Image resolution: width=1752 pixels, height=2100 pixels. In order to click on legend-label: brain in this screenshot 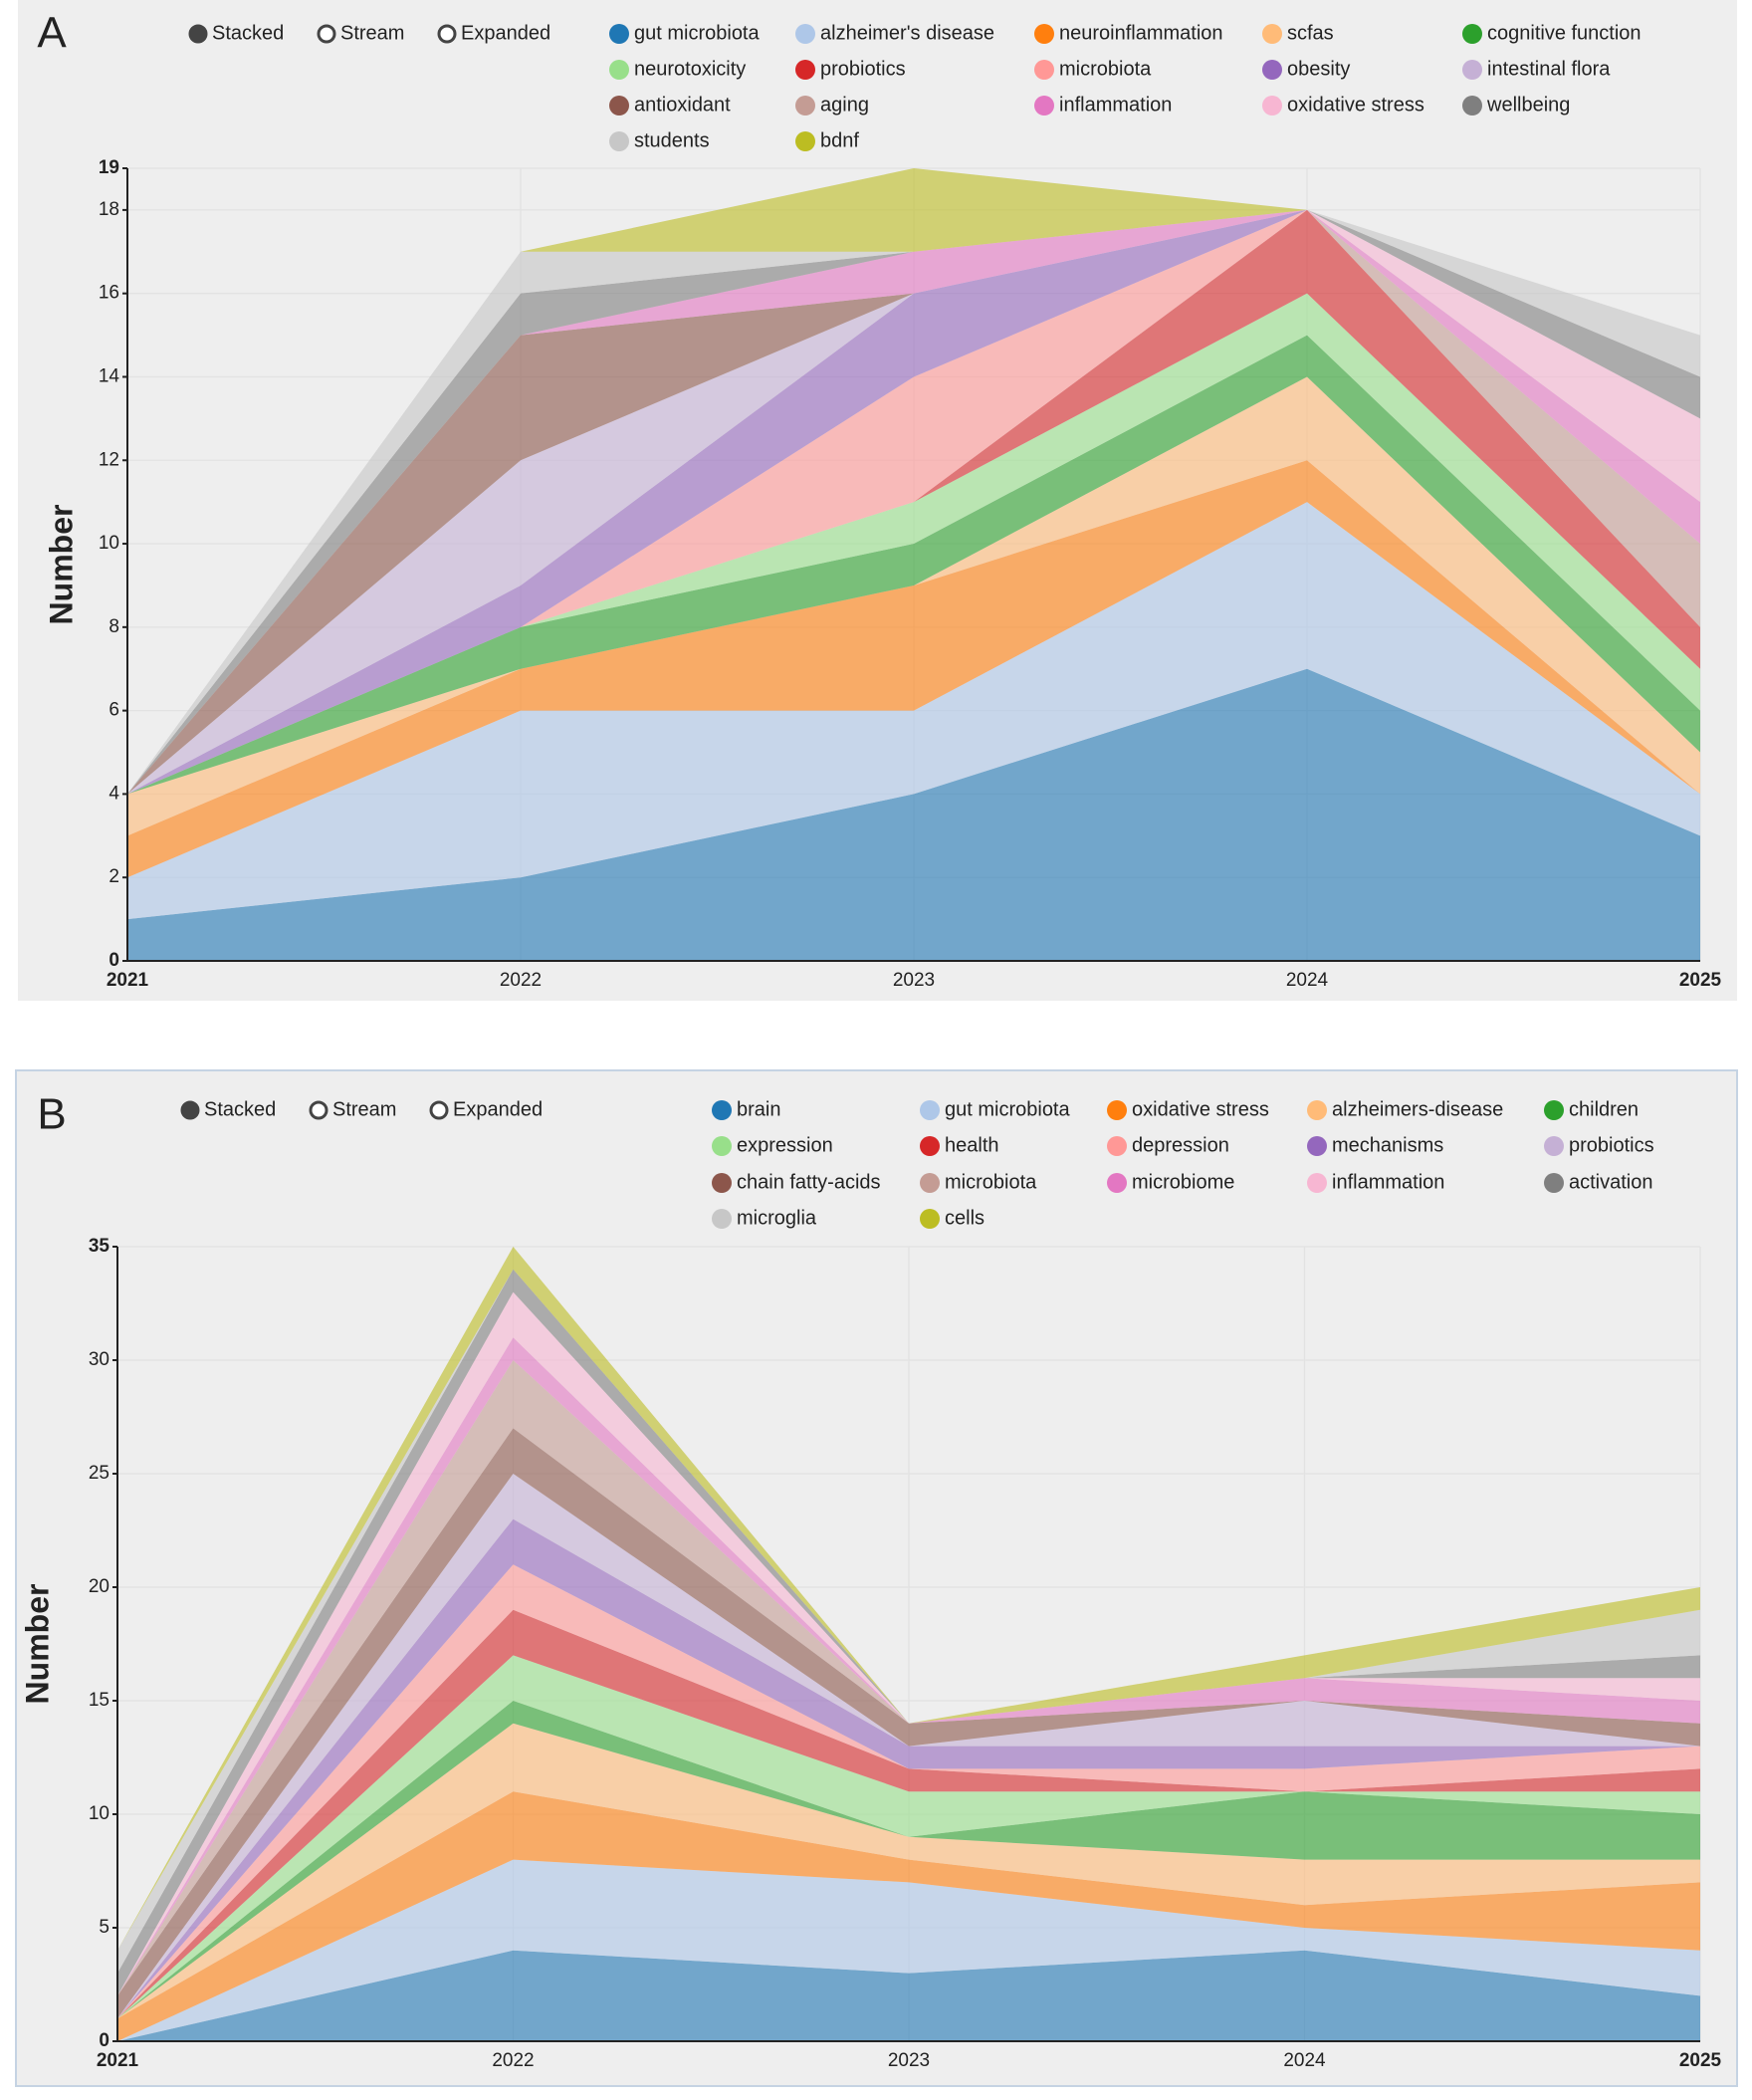, I will do `click(758, 1109)`.